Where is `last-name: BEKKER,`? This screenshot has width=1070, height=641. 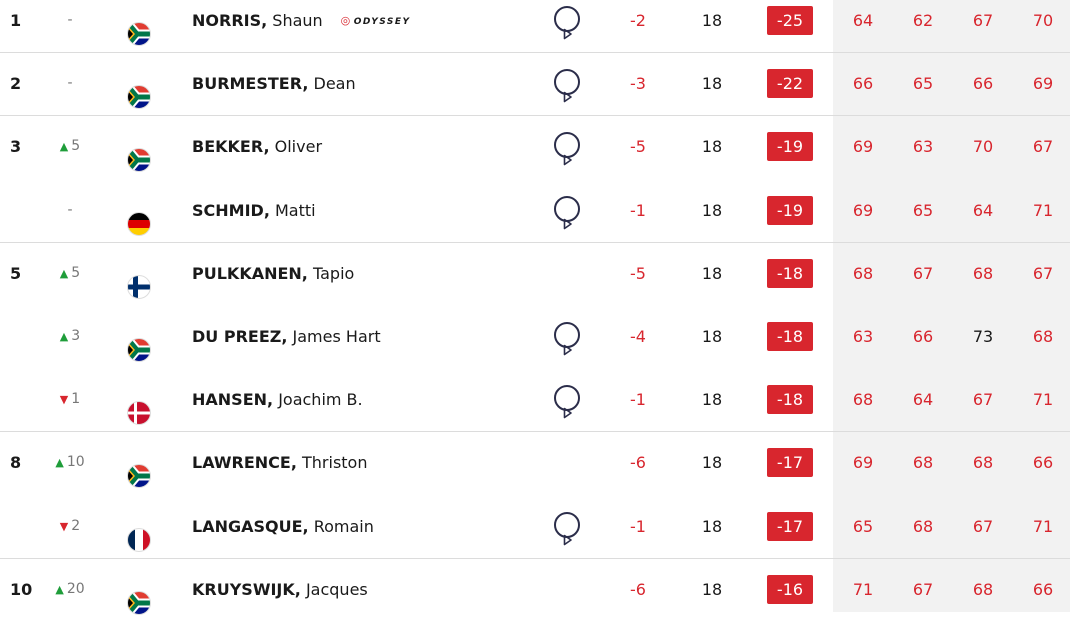
last-name: BEKKER, is located at coordinates (231, 147).